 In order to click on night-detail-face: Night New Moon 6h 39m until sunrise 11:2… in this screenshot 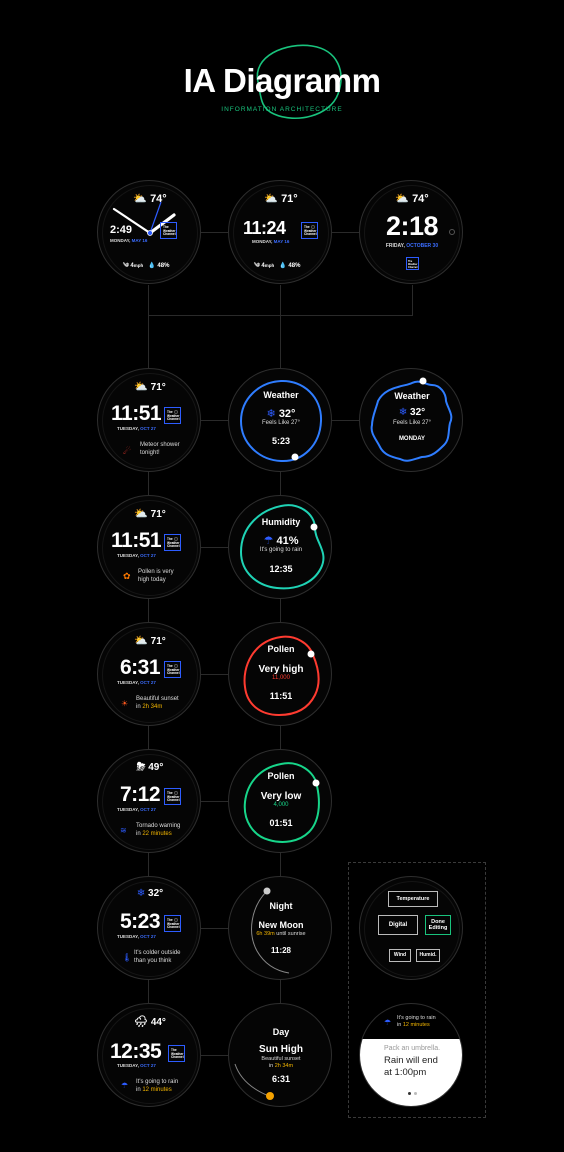, I will do `click(280, 928)`.